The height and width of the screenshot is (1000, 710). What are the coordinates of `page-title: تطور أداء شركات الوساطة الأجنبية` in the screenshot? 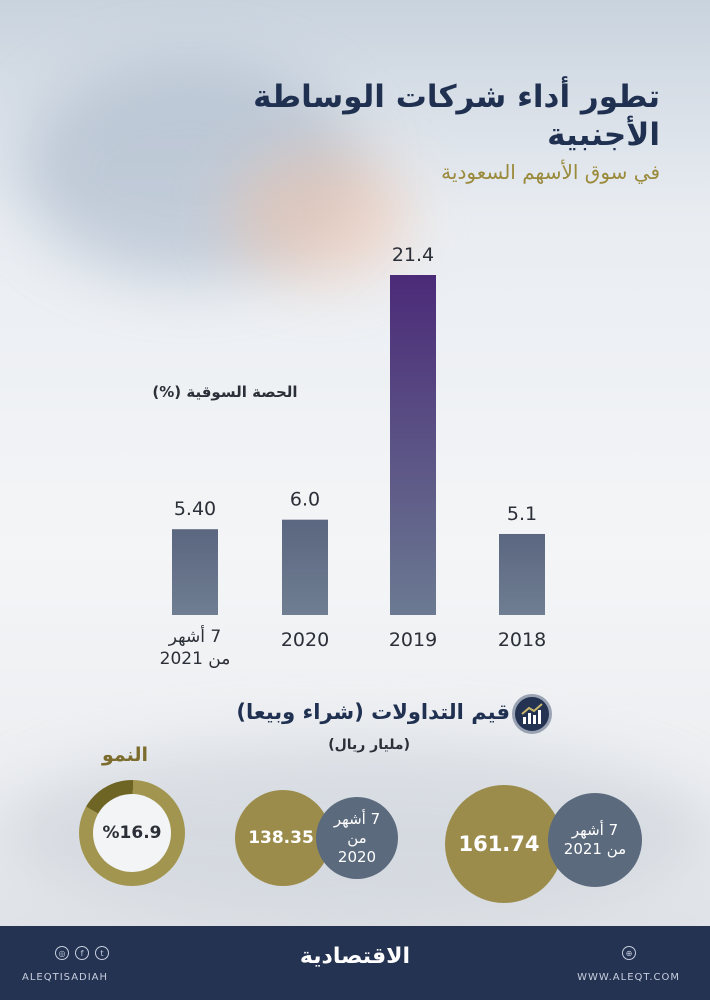 It's located at (456, 116).